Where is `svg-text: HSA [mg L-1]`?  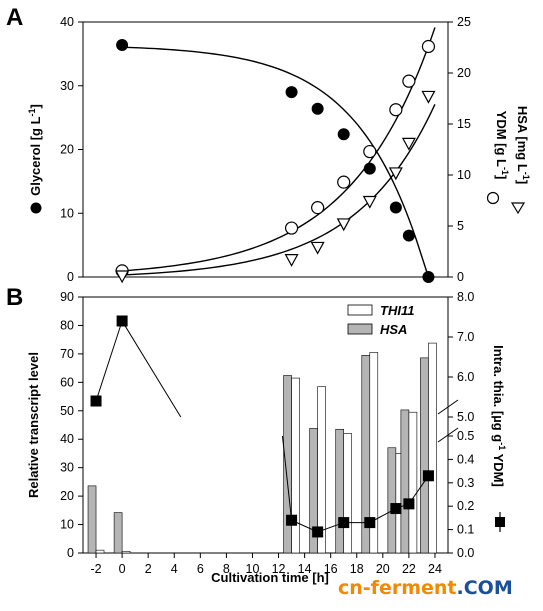
svg-text: HSA [mg L-1] is located at coordinates (523, 145).